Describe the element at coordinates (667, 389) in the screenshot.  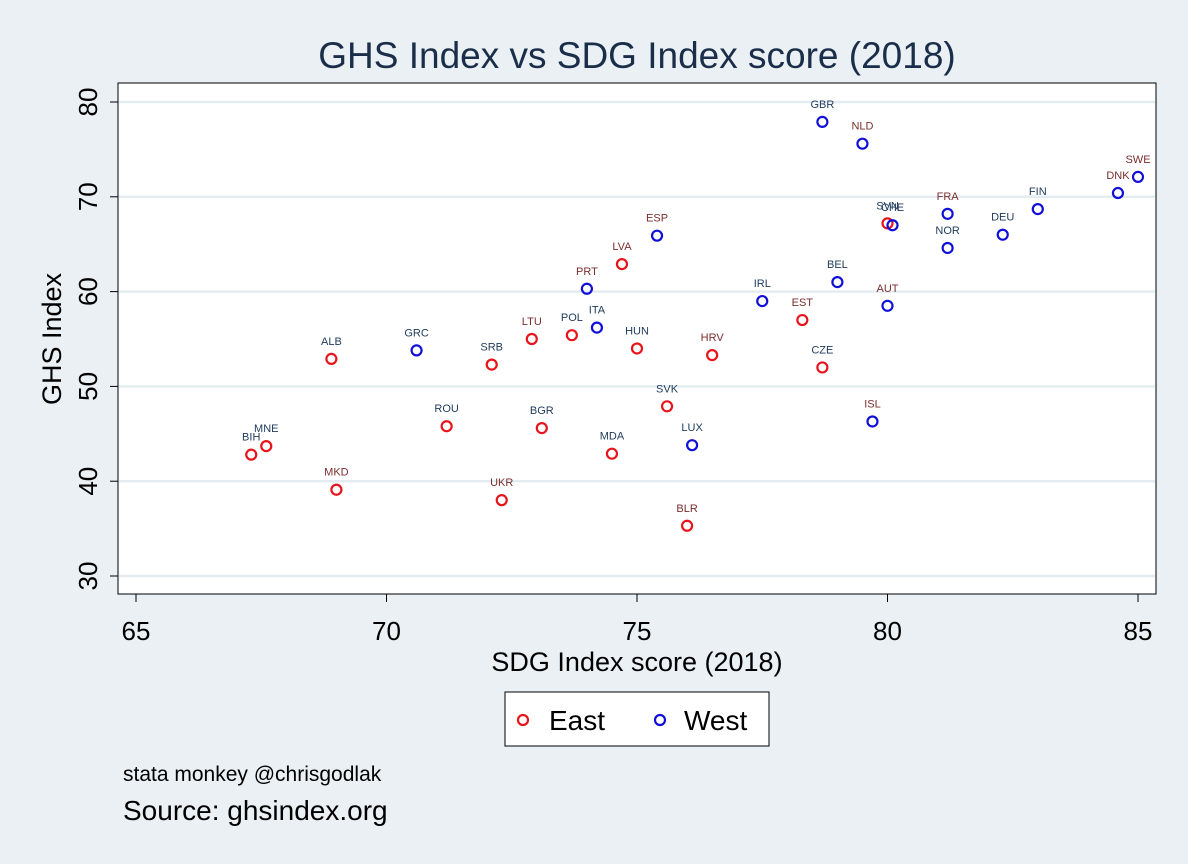
I see `point-label: SVK` at that location.